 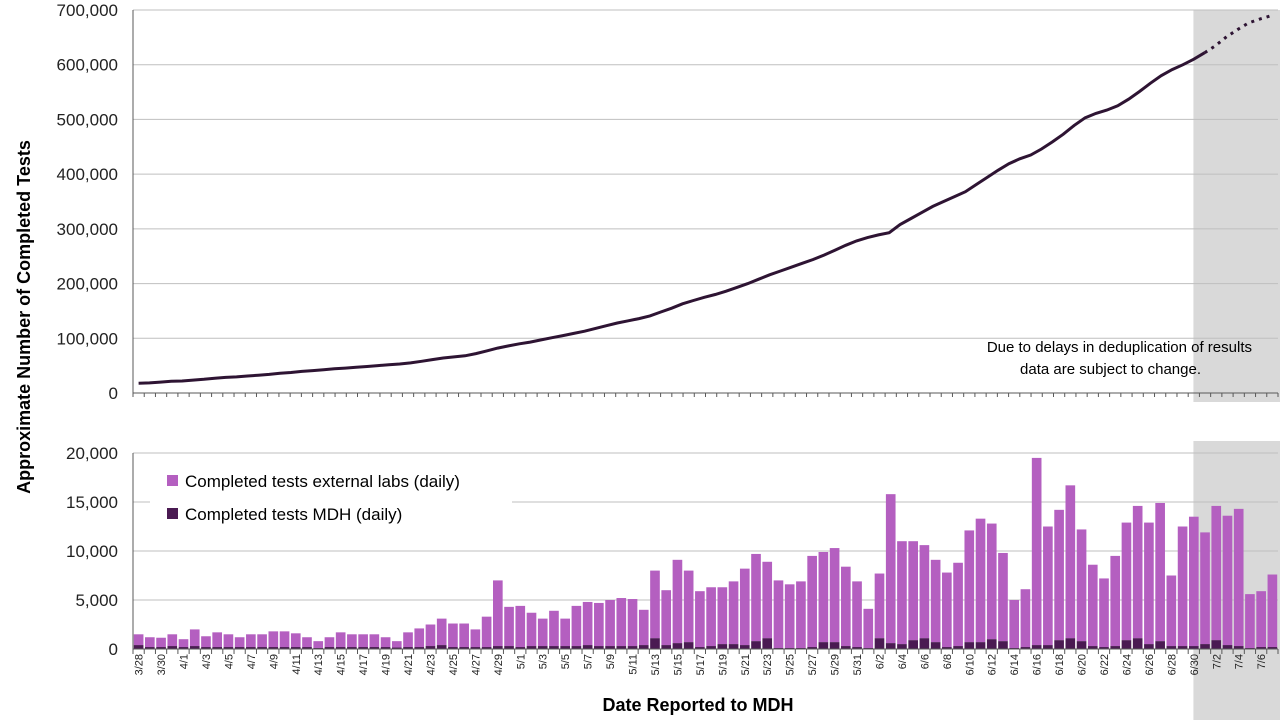 What do you see at coordinates (1038, 664) in the screenshot?
I see `bottom-x-tick-label: 6/16` at bounding box center [1038, 664].